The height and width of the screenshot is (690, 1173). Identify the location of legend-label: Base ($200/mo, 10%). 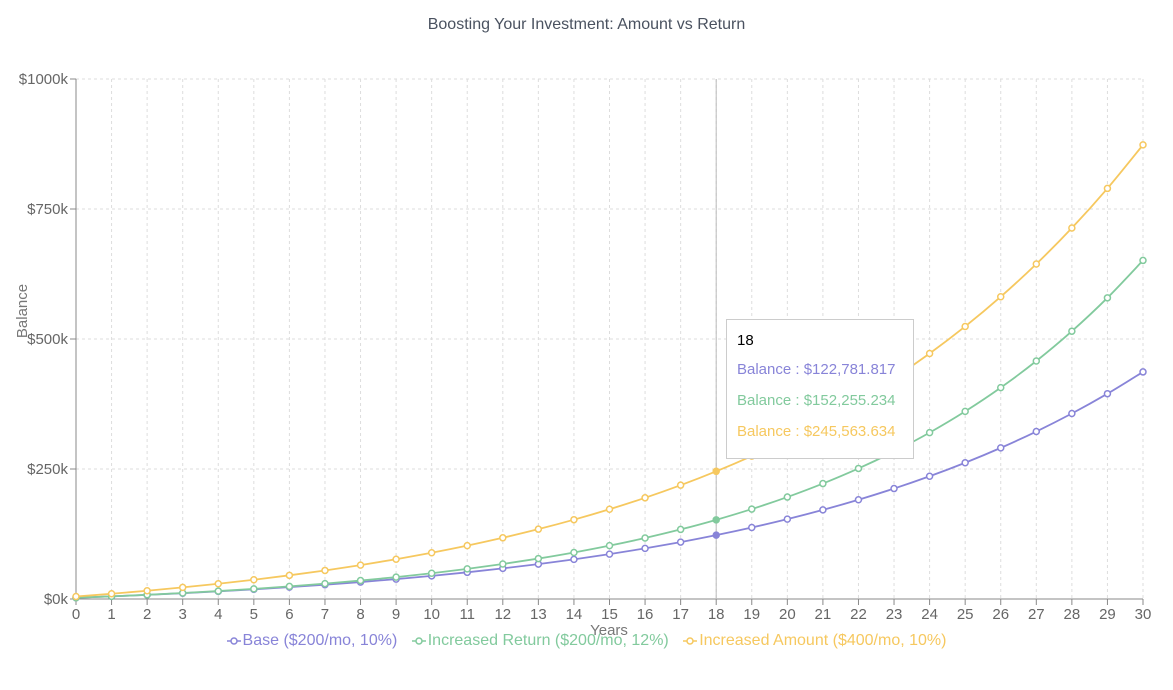
(320, 640).